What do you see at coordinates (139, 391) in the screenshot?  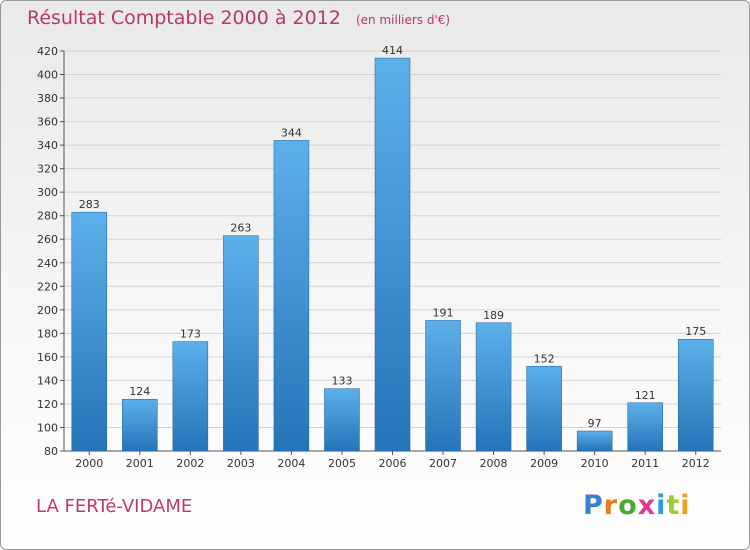 I see `bar-value-label: 124` at bounding box center [139, 391].